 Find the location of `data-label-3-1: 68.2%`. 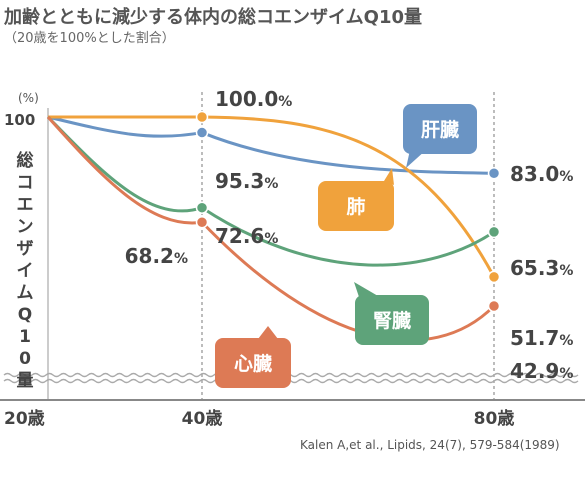

data-label-3-1: 68.2% is located at coordinates (156, 256).